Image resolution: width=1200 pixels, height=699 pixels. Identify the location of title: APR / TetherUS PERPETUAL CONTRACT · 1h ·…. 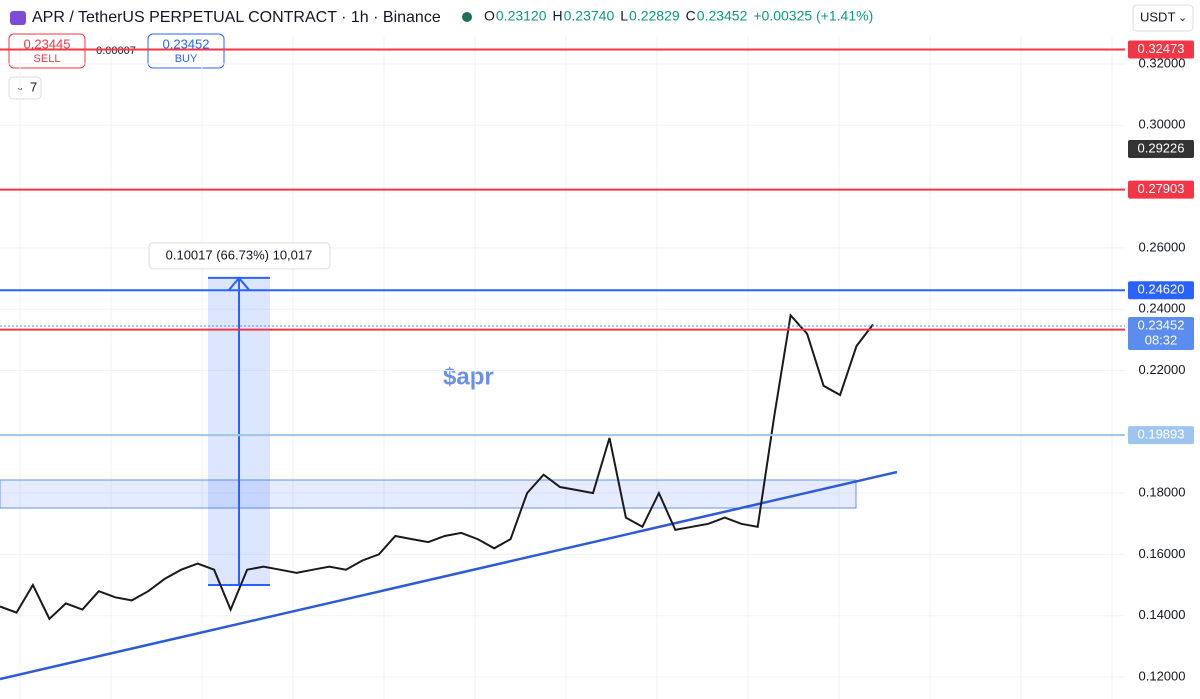
(236, 17).